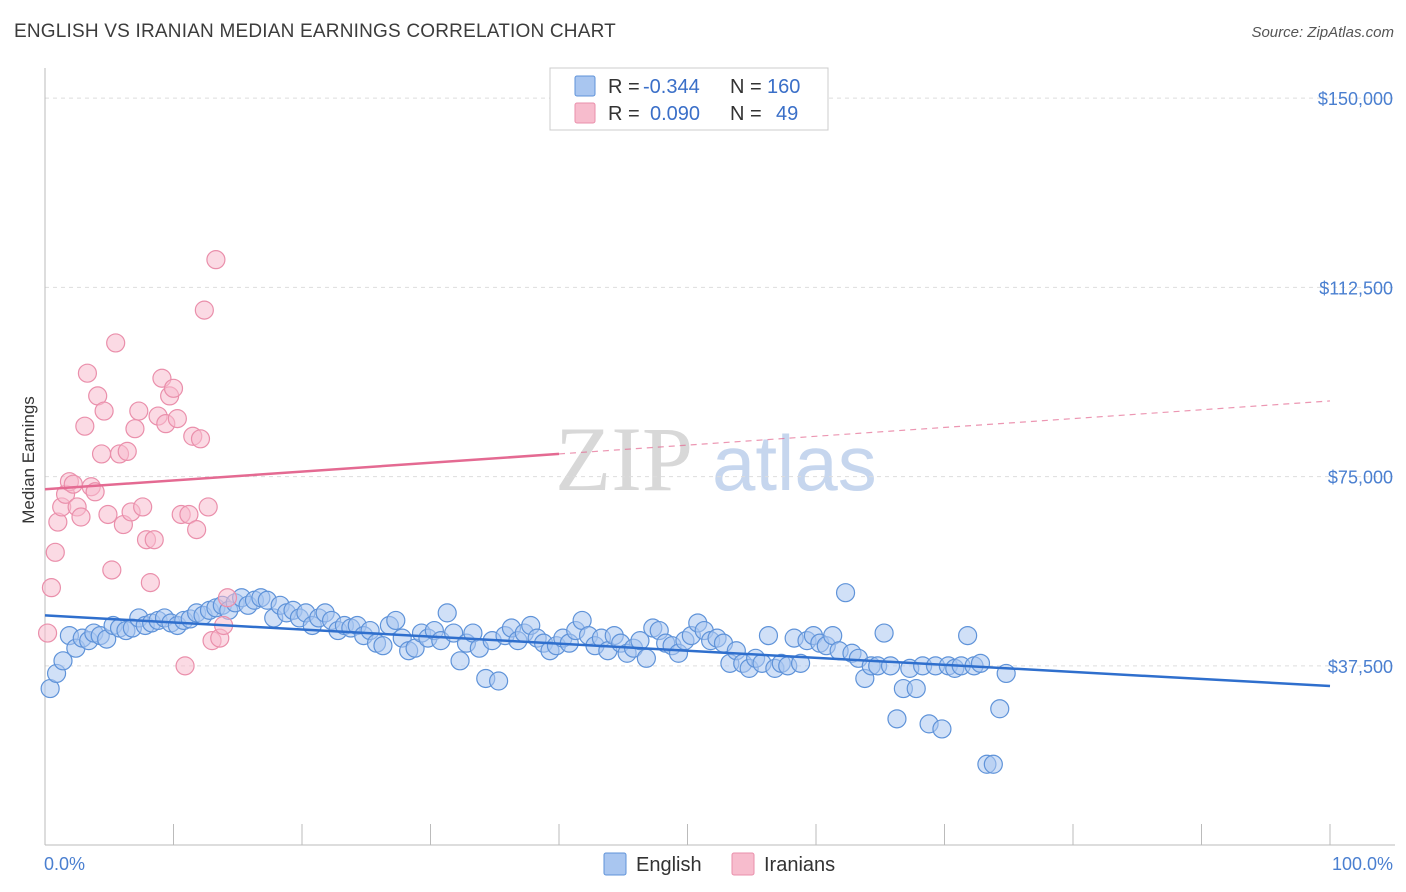 The width and height of the screenshot is (1406, 892). What do you see at coordinates (1362, 864) in the screenshot?
I see `x-tick-label-1: 100.0%` at bounding box center [1362, 864].